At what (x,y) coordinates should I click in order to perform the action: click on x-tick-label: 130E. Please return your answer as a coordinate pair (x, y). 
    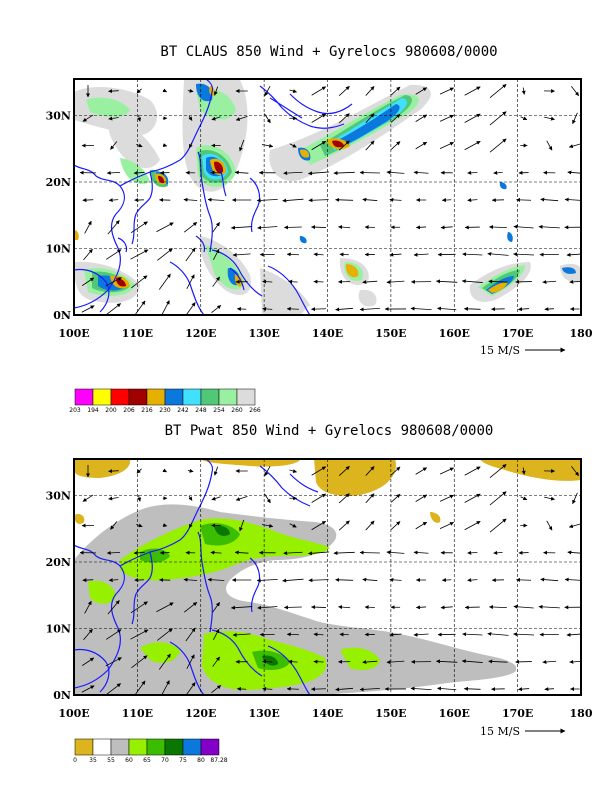
    Looking at the image, I should click on (263, 333).